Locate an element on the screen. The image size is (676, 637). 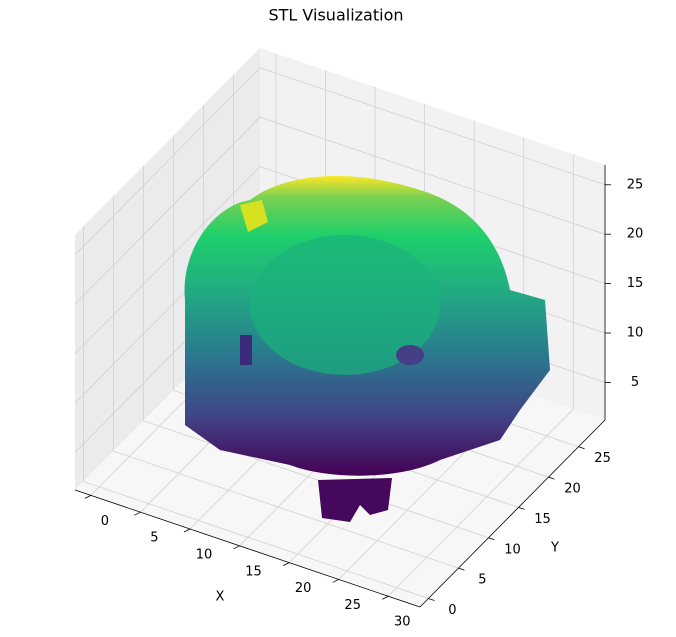
mesh-inner is located at coordinates (345, 305).